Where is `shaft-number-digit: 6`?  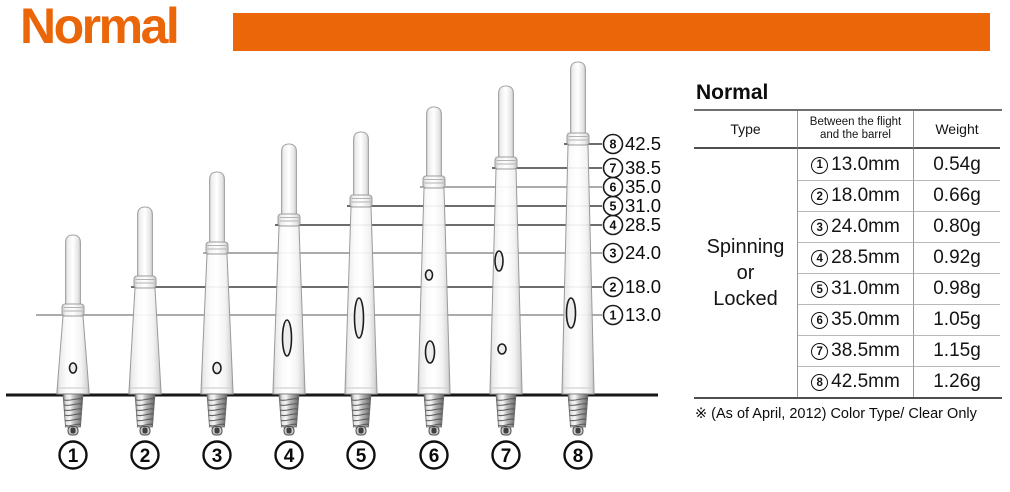 shaft-number-digit: 6 is located at coordinates (434, 456).